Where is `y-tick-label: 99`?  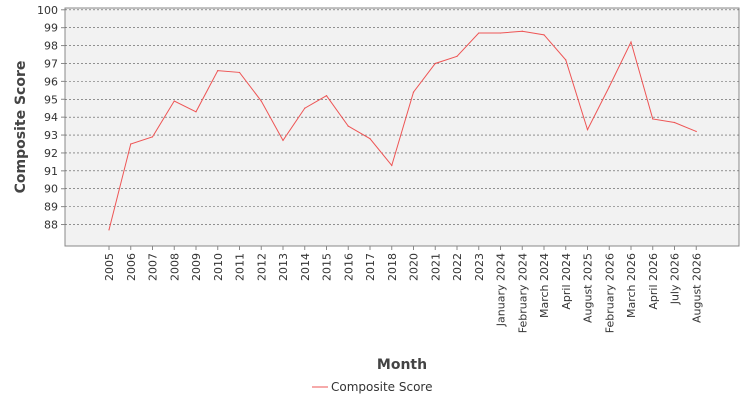 y-tick-label: 99 is located at coordinates (51, 28).